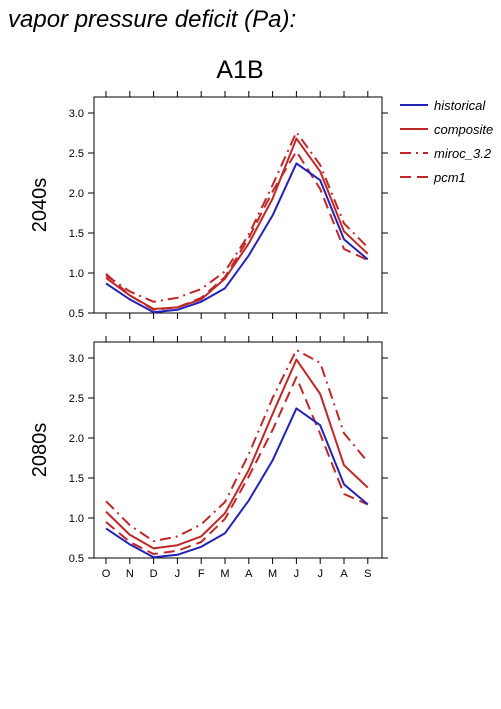 This screenshot has height=709, width=501. I want to click on legend-label: composite, so click(463, 129).